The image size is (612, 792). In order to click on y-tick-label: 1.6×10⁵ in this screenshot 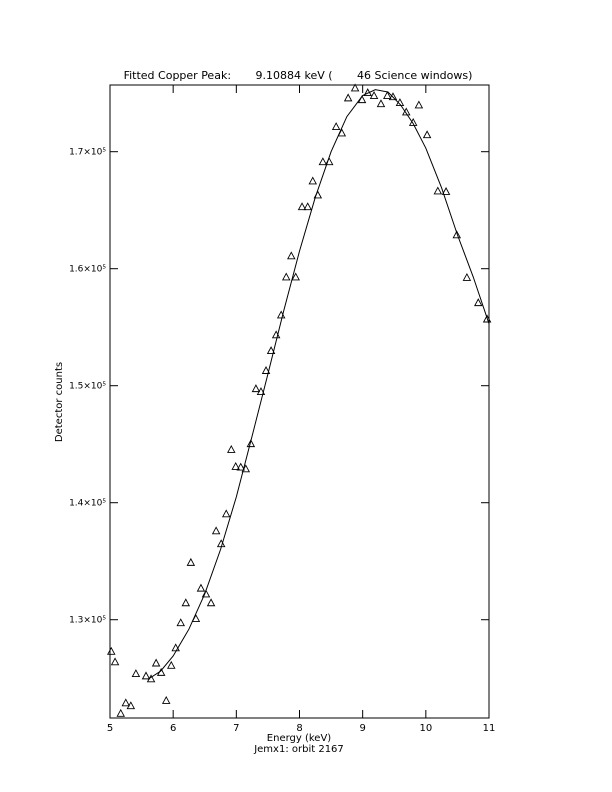, I will do `click(87, 270)`.